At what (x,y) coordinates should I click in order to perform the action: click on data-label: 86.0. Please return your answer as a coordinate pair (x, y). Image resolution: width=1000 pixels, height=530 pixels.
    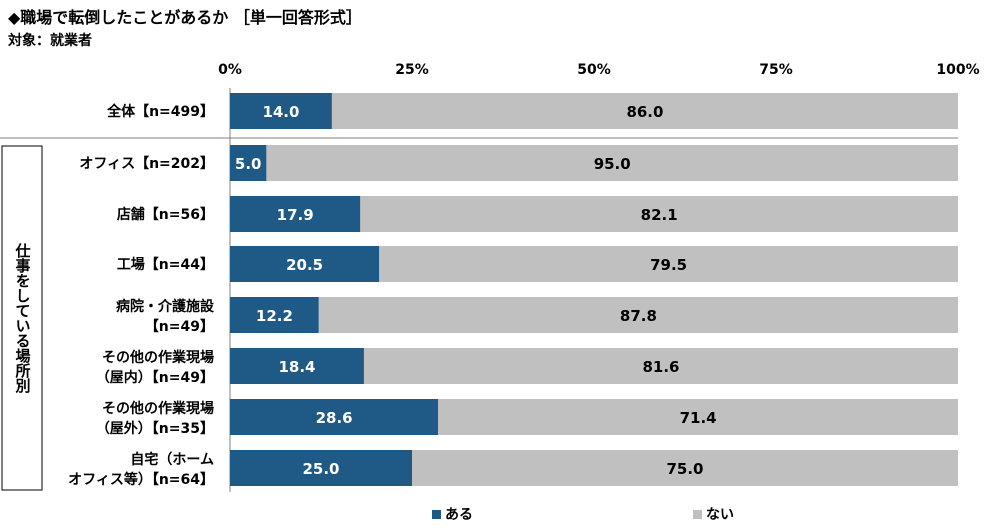
    Looking at the image, I should click on (644, 112).